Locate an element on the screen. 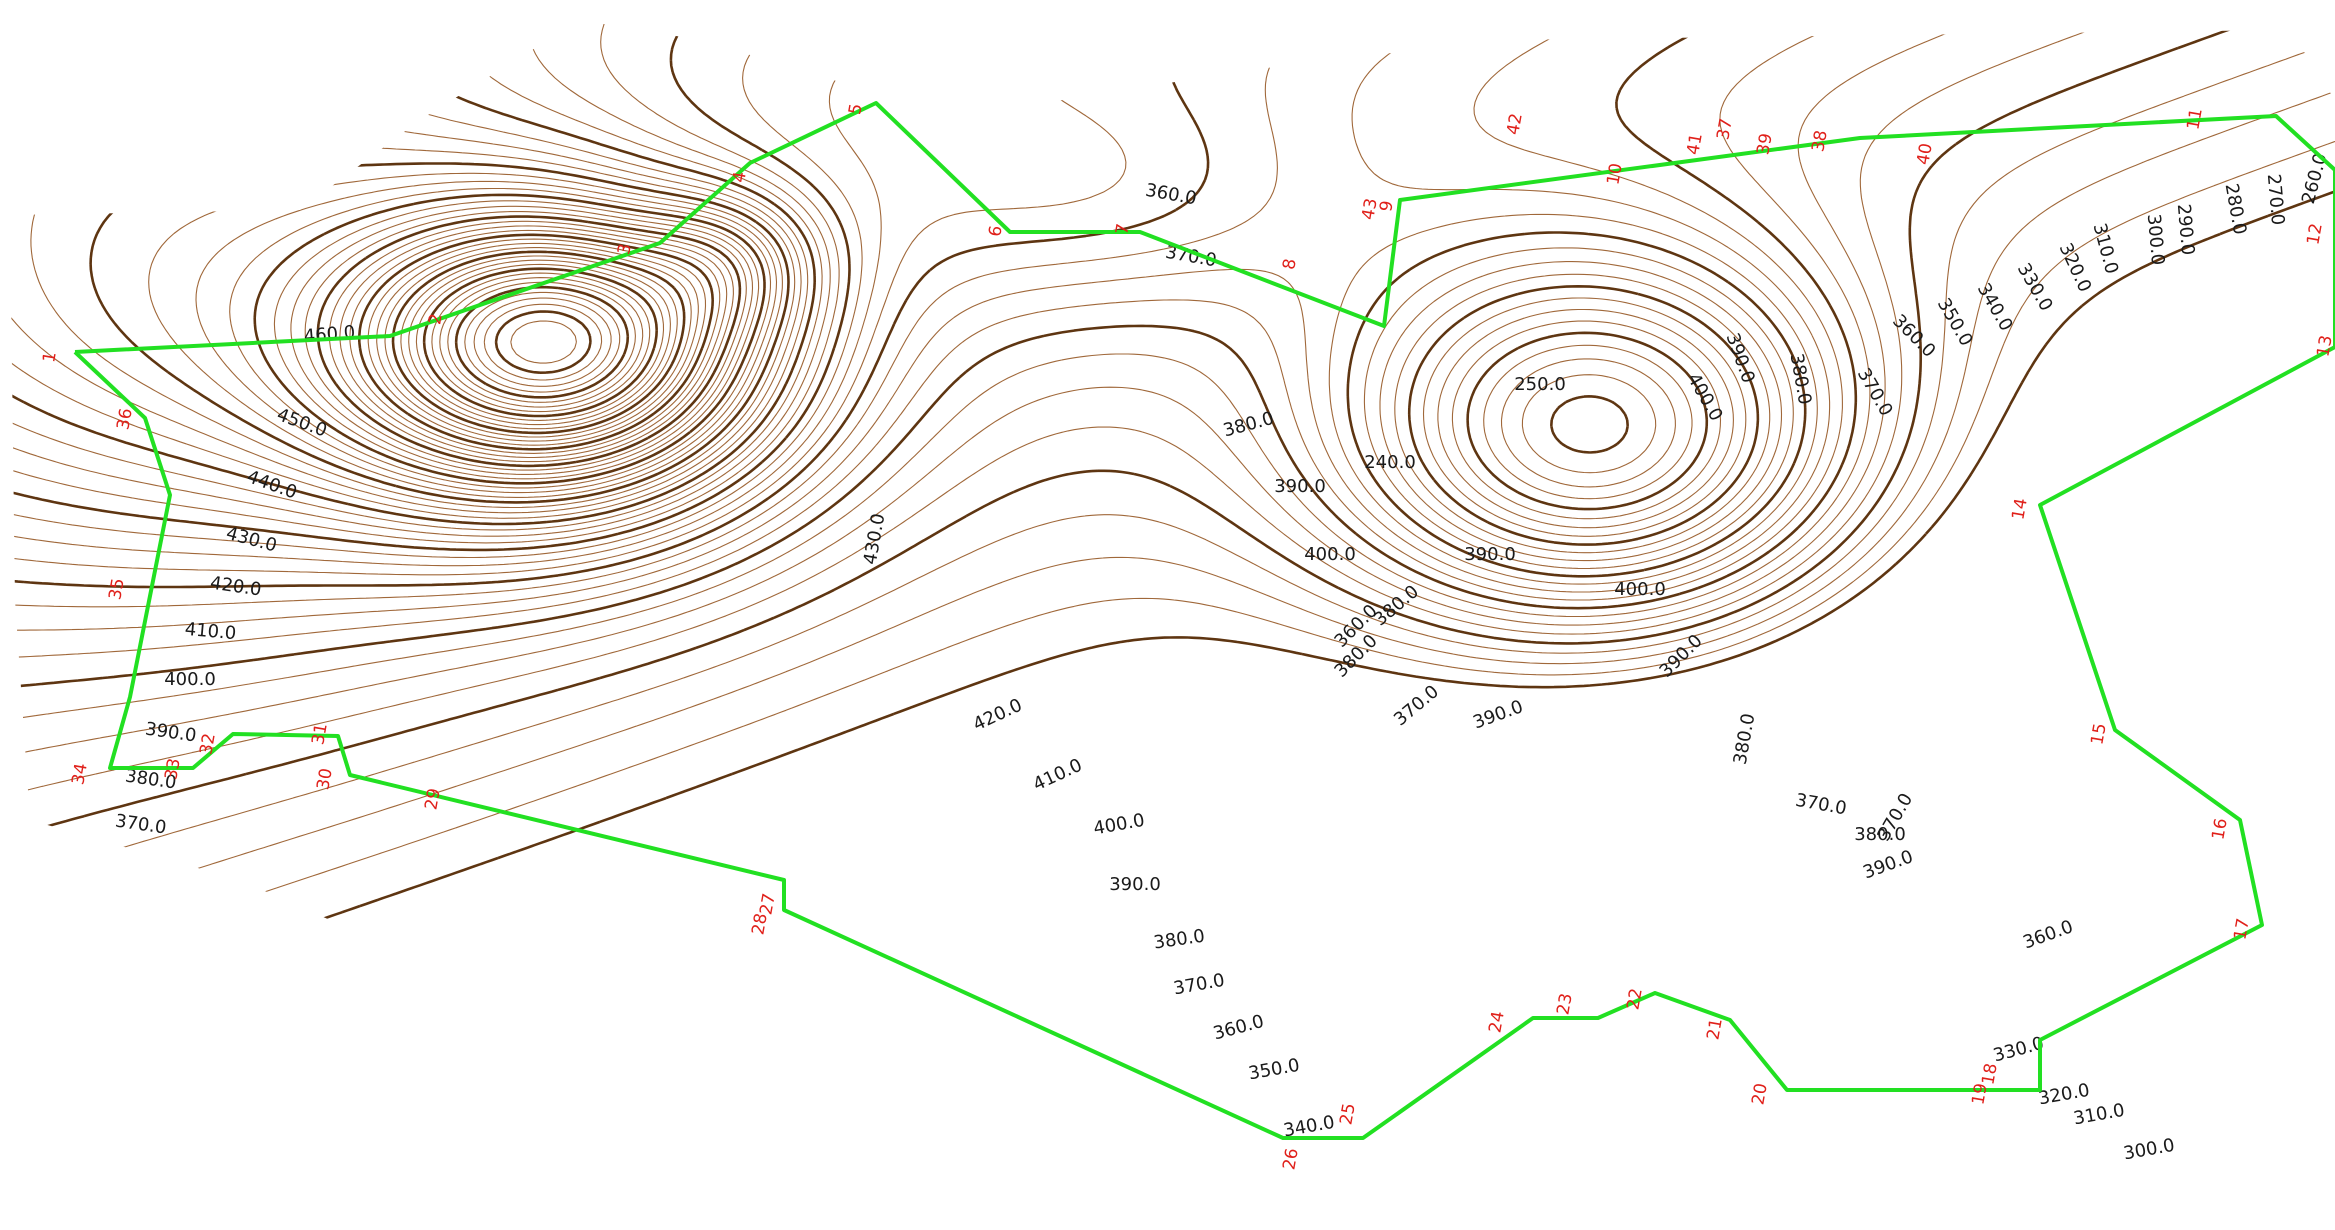 The image size is (2335, 1230). vertex-label: 37 is located at coordinates (1724, 129).